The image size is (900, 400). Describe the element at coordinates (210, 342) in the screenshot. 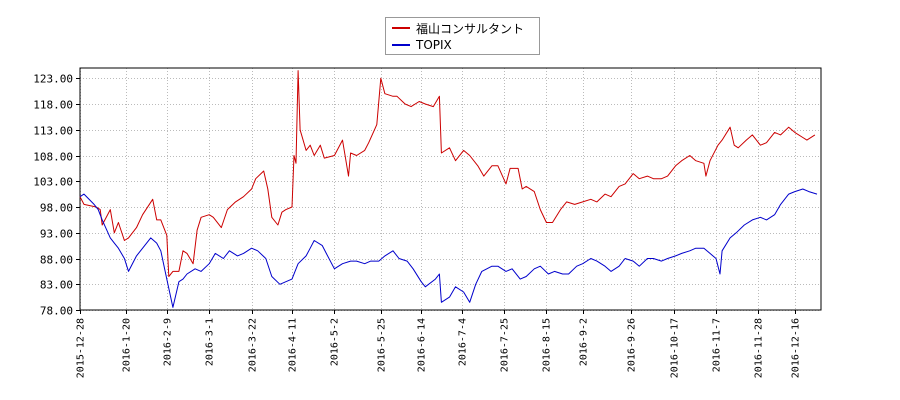

I see `x-tick-label: 2016-3-1` at that location.